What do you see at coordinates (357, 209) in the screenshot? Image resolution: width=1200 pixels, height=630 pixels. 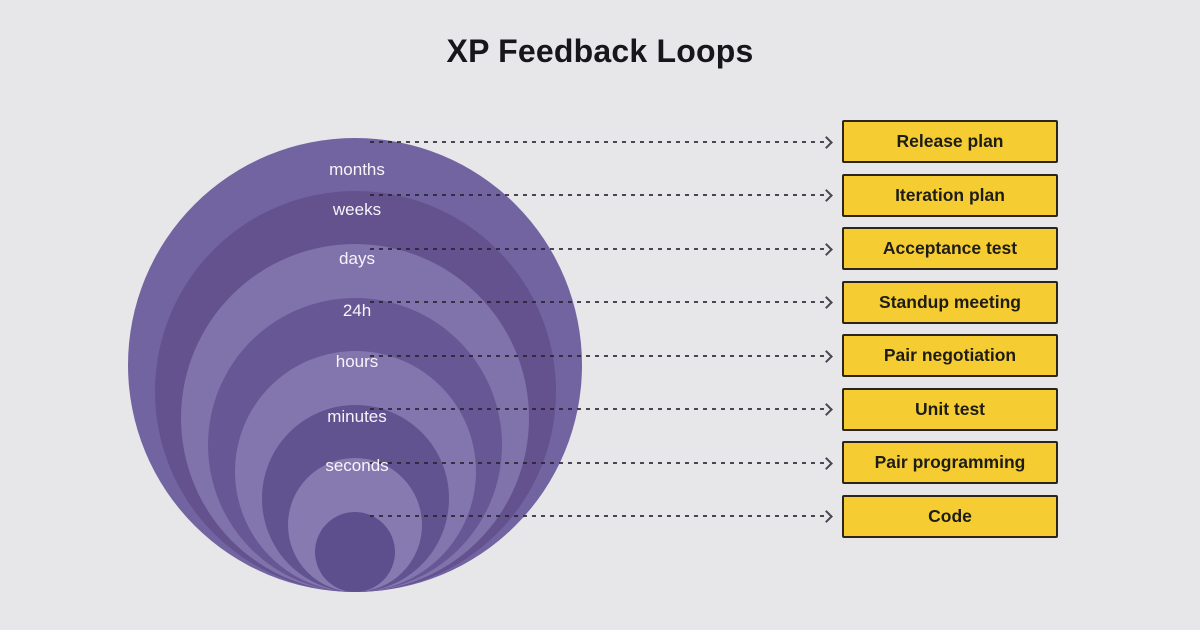 I see `loop-label-weeks: weeks` at bounding box center [357, 209].